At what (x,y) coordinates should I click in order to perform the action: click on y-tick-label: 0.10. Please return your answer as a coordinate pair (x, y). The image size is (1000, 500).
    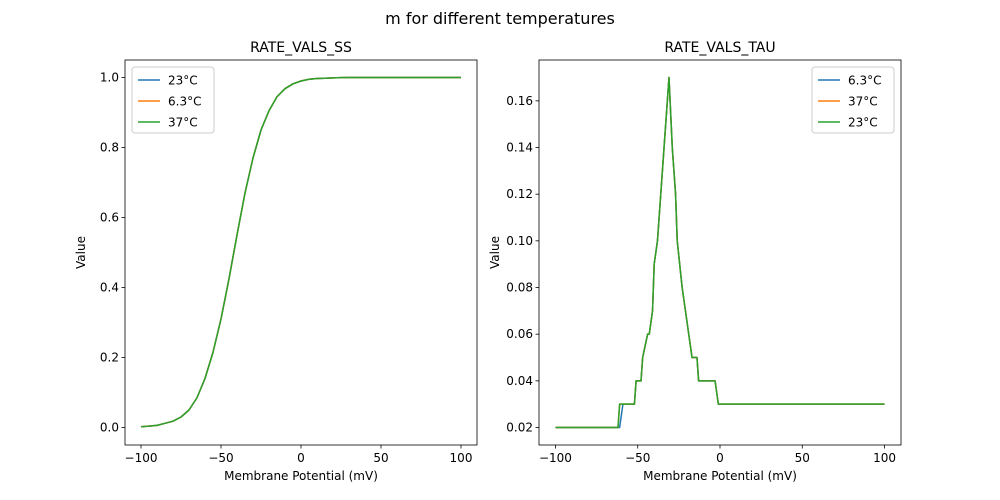
    Looking at the image, I should click on (519, 241).